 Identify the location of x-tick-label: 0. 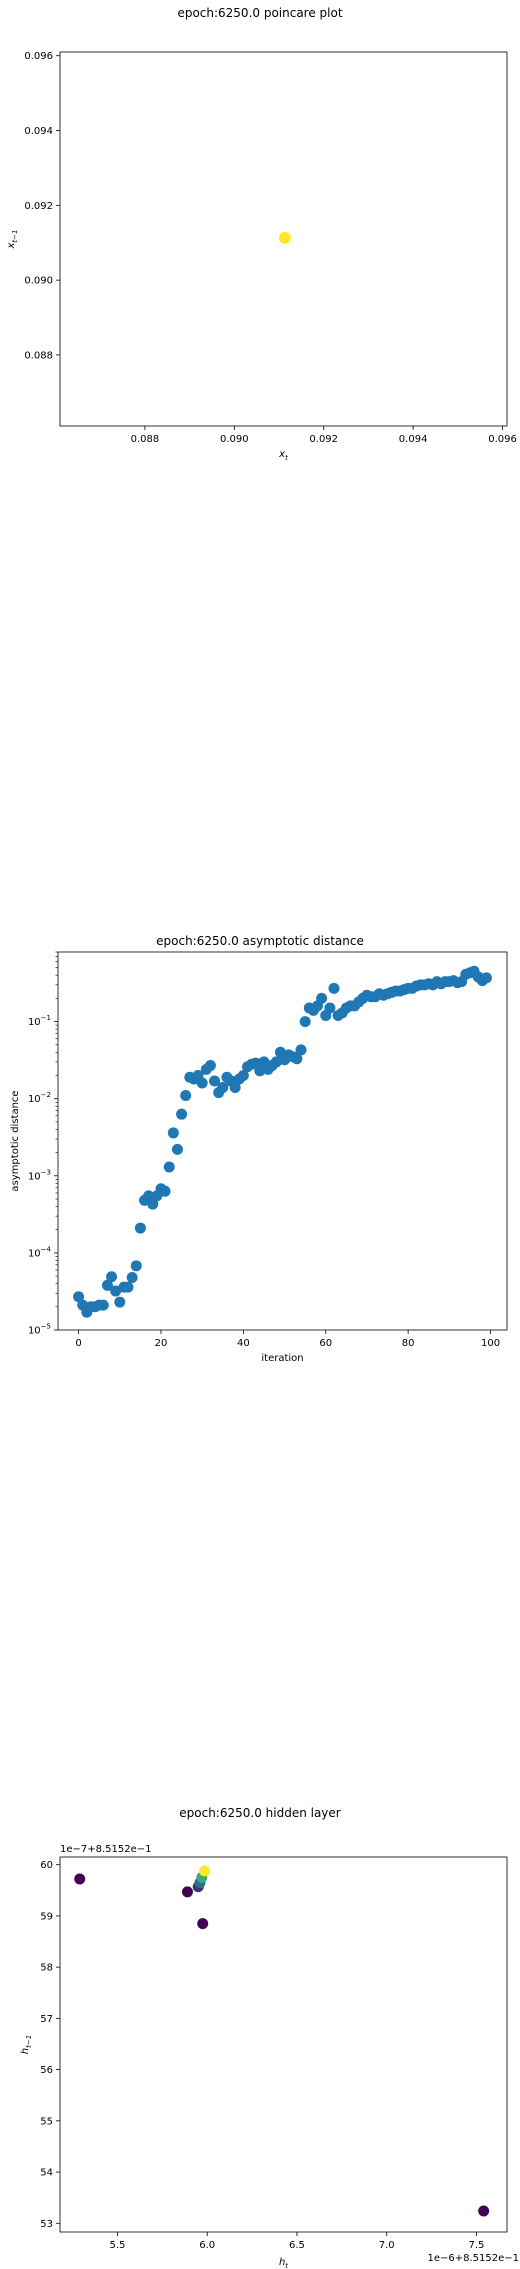
(78, 1343).